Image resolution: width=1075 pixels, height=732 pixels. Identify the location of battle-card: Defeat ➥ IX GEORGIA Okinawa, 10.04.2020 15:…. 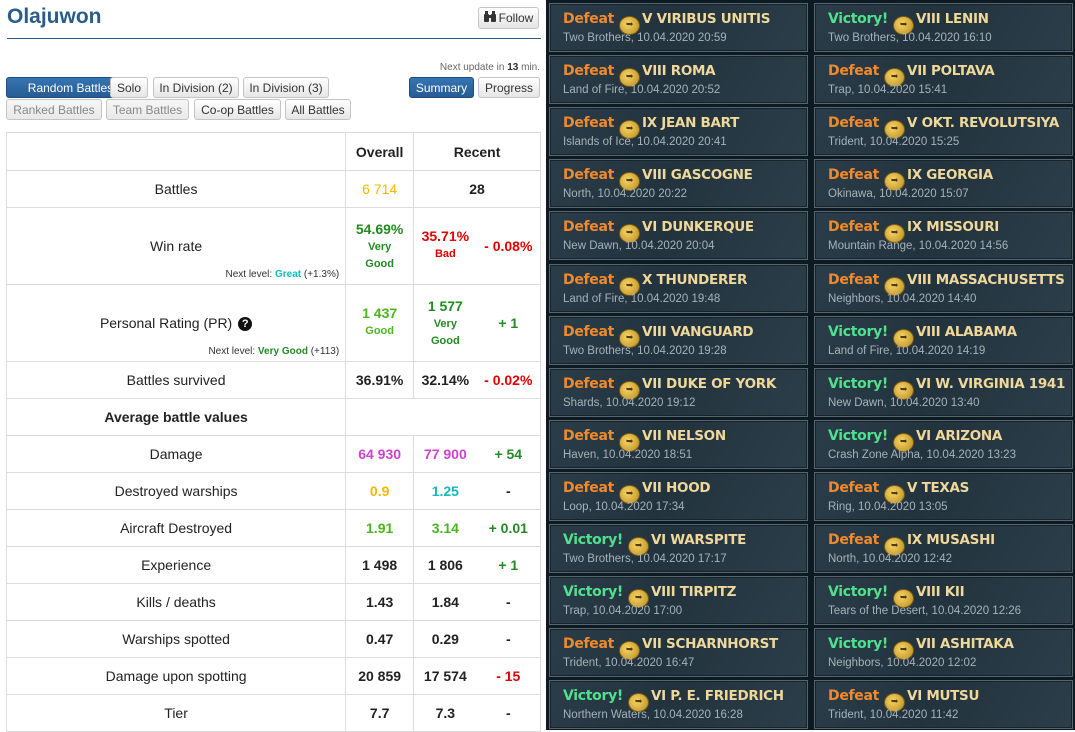
(943, 184).